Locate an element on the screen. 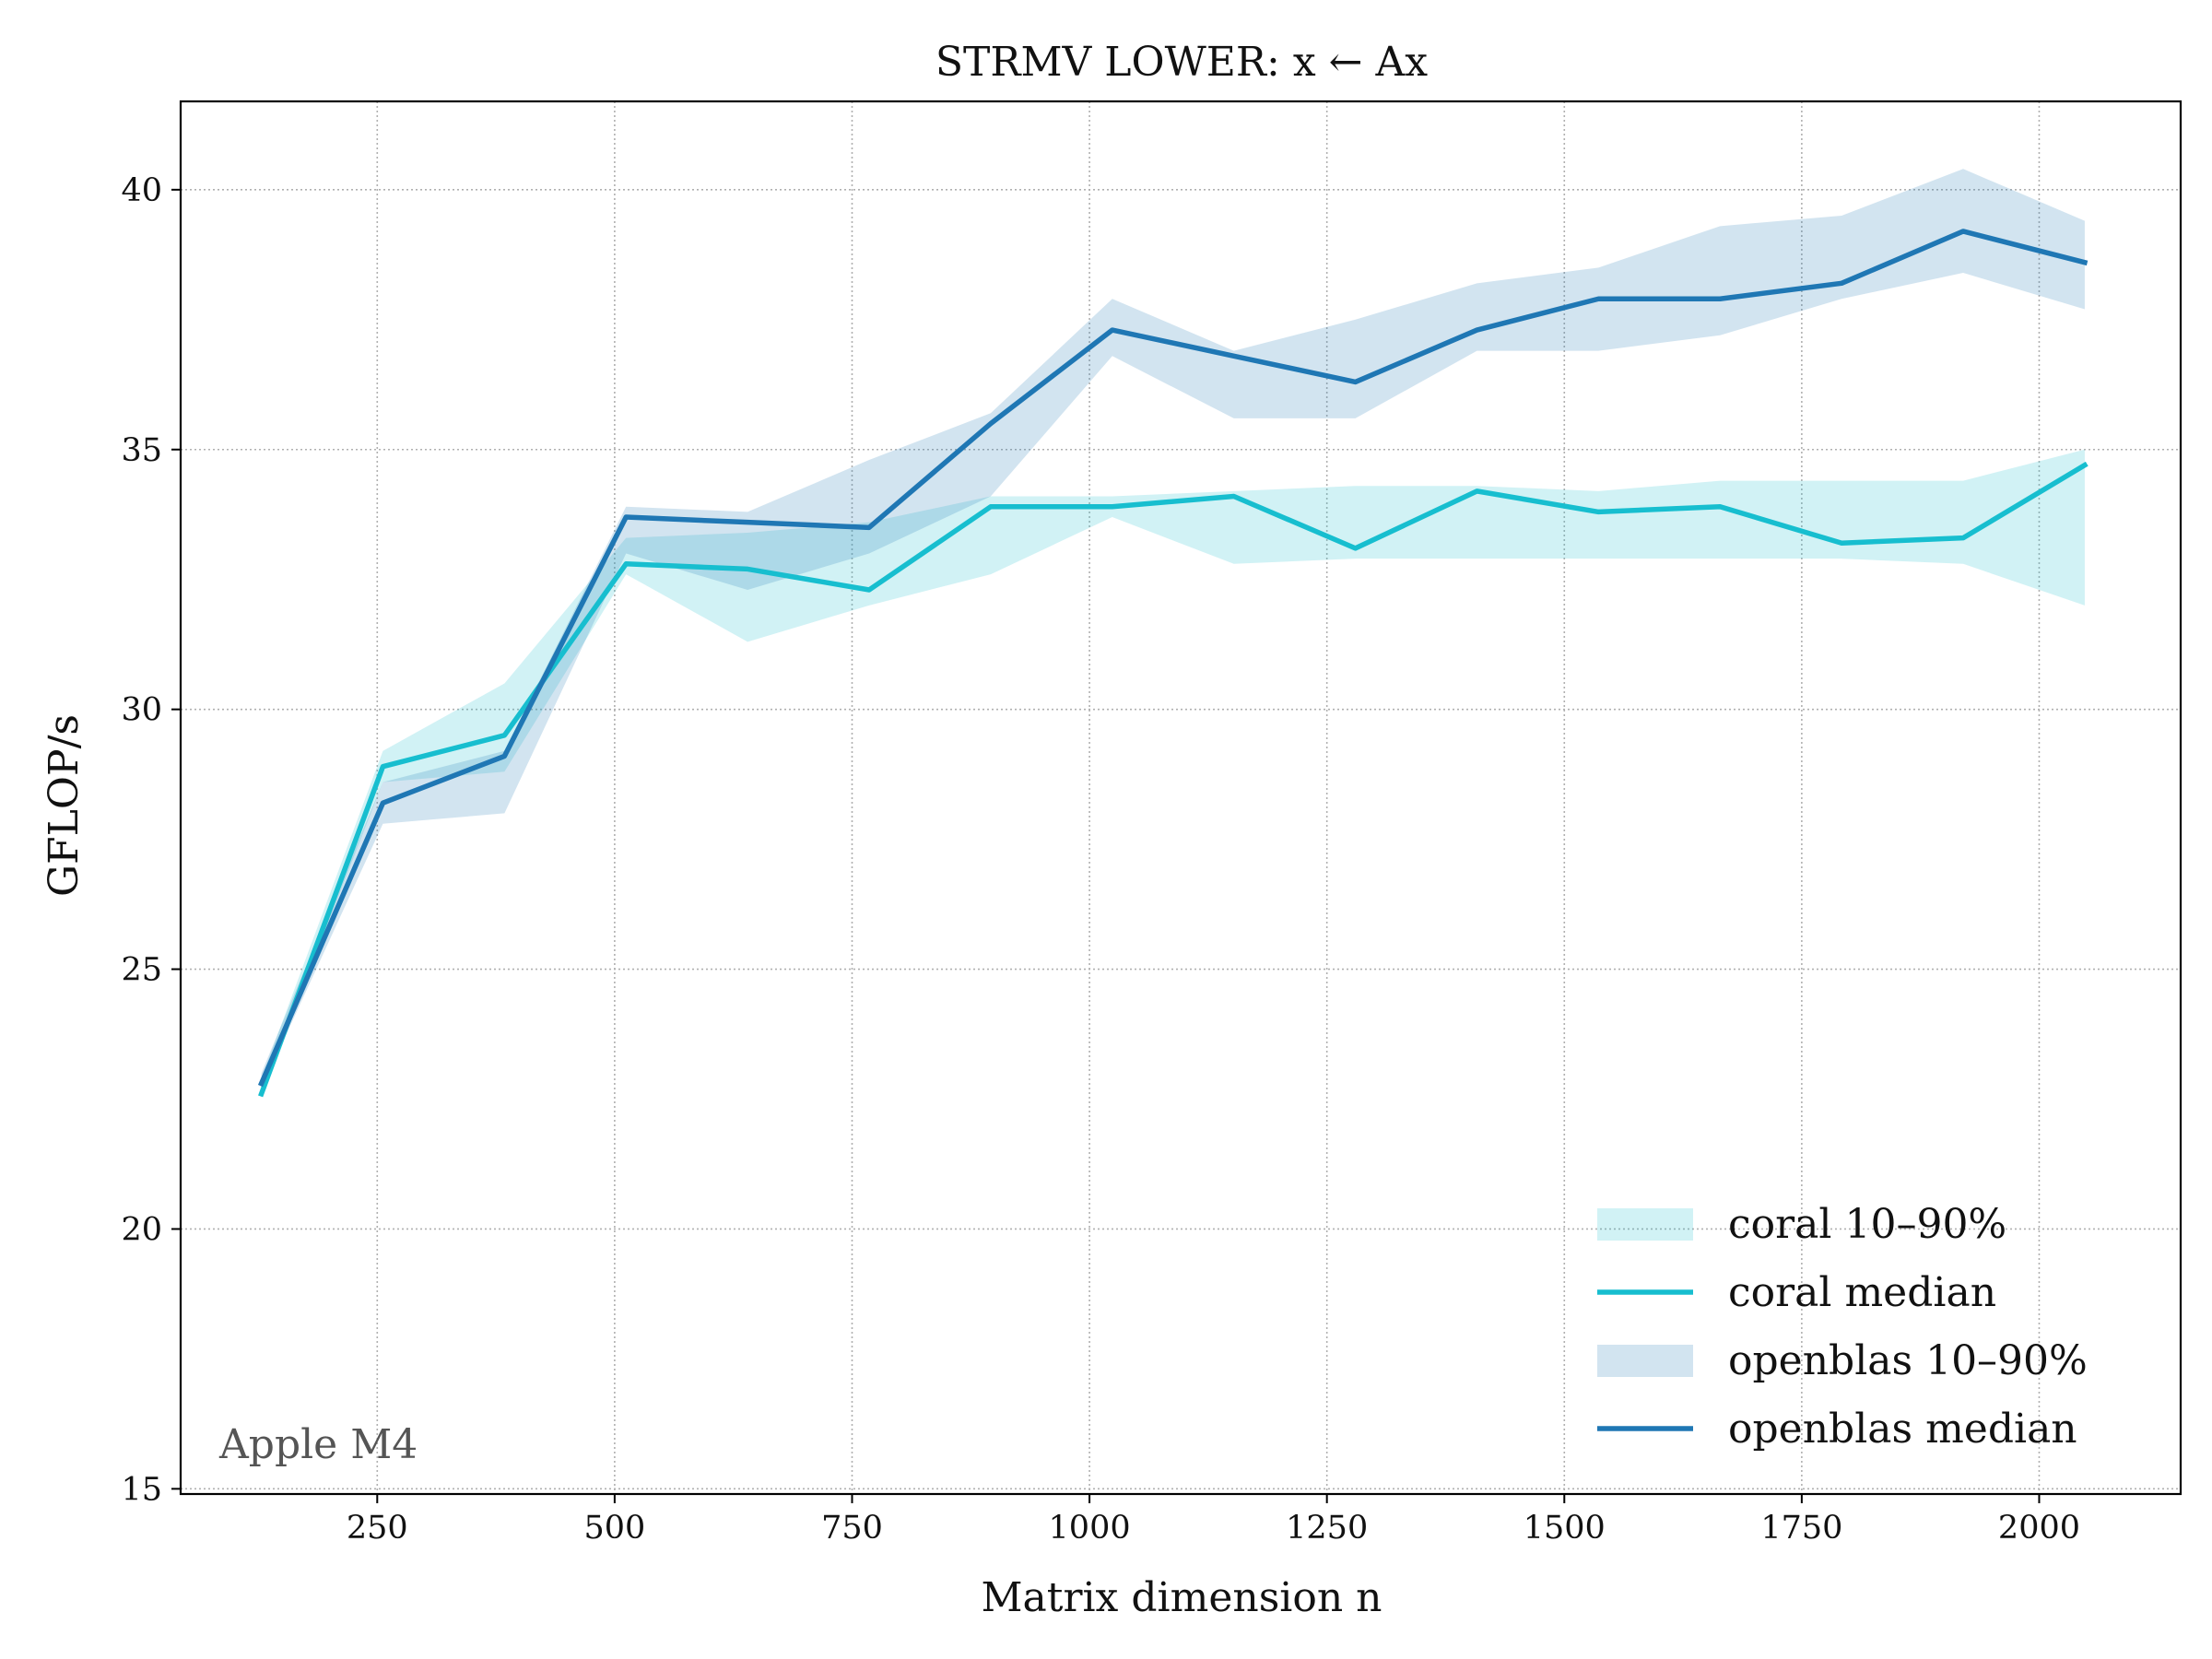 The height and width of the screenshot is (1659, 2212). y-tick-label: 35 is located at coordinates (141, 450).